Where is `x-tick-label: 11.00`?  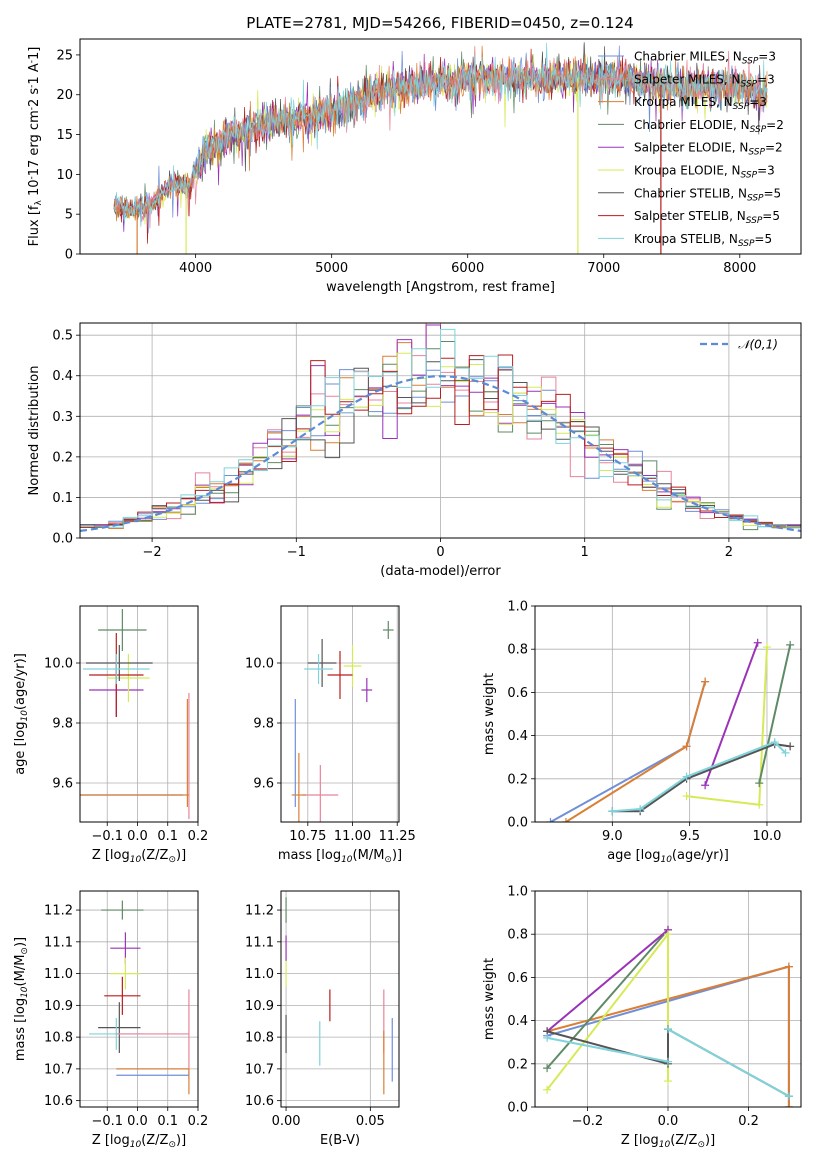 x-tick-label: 11.00 is located at coordinates (352, 836).